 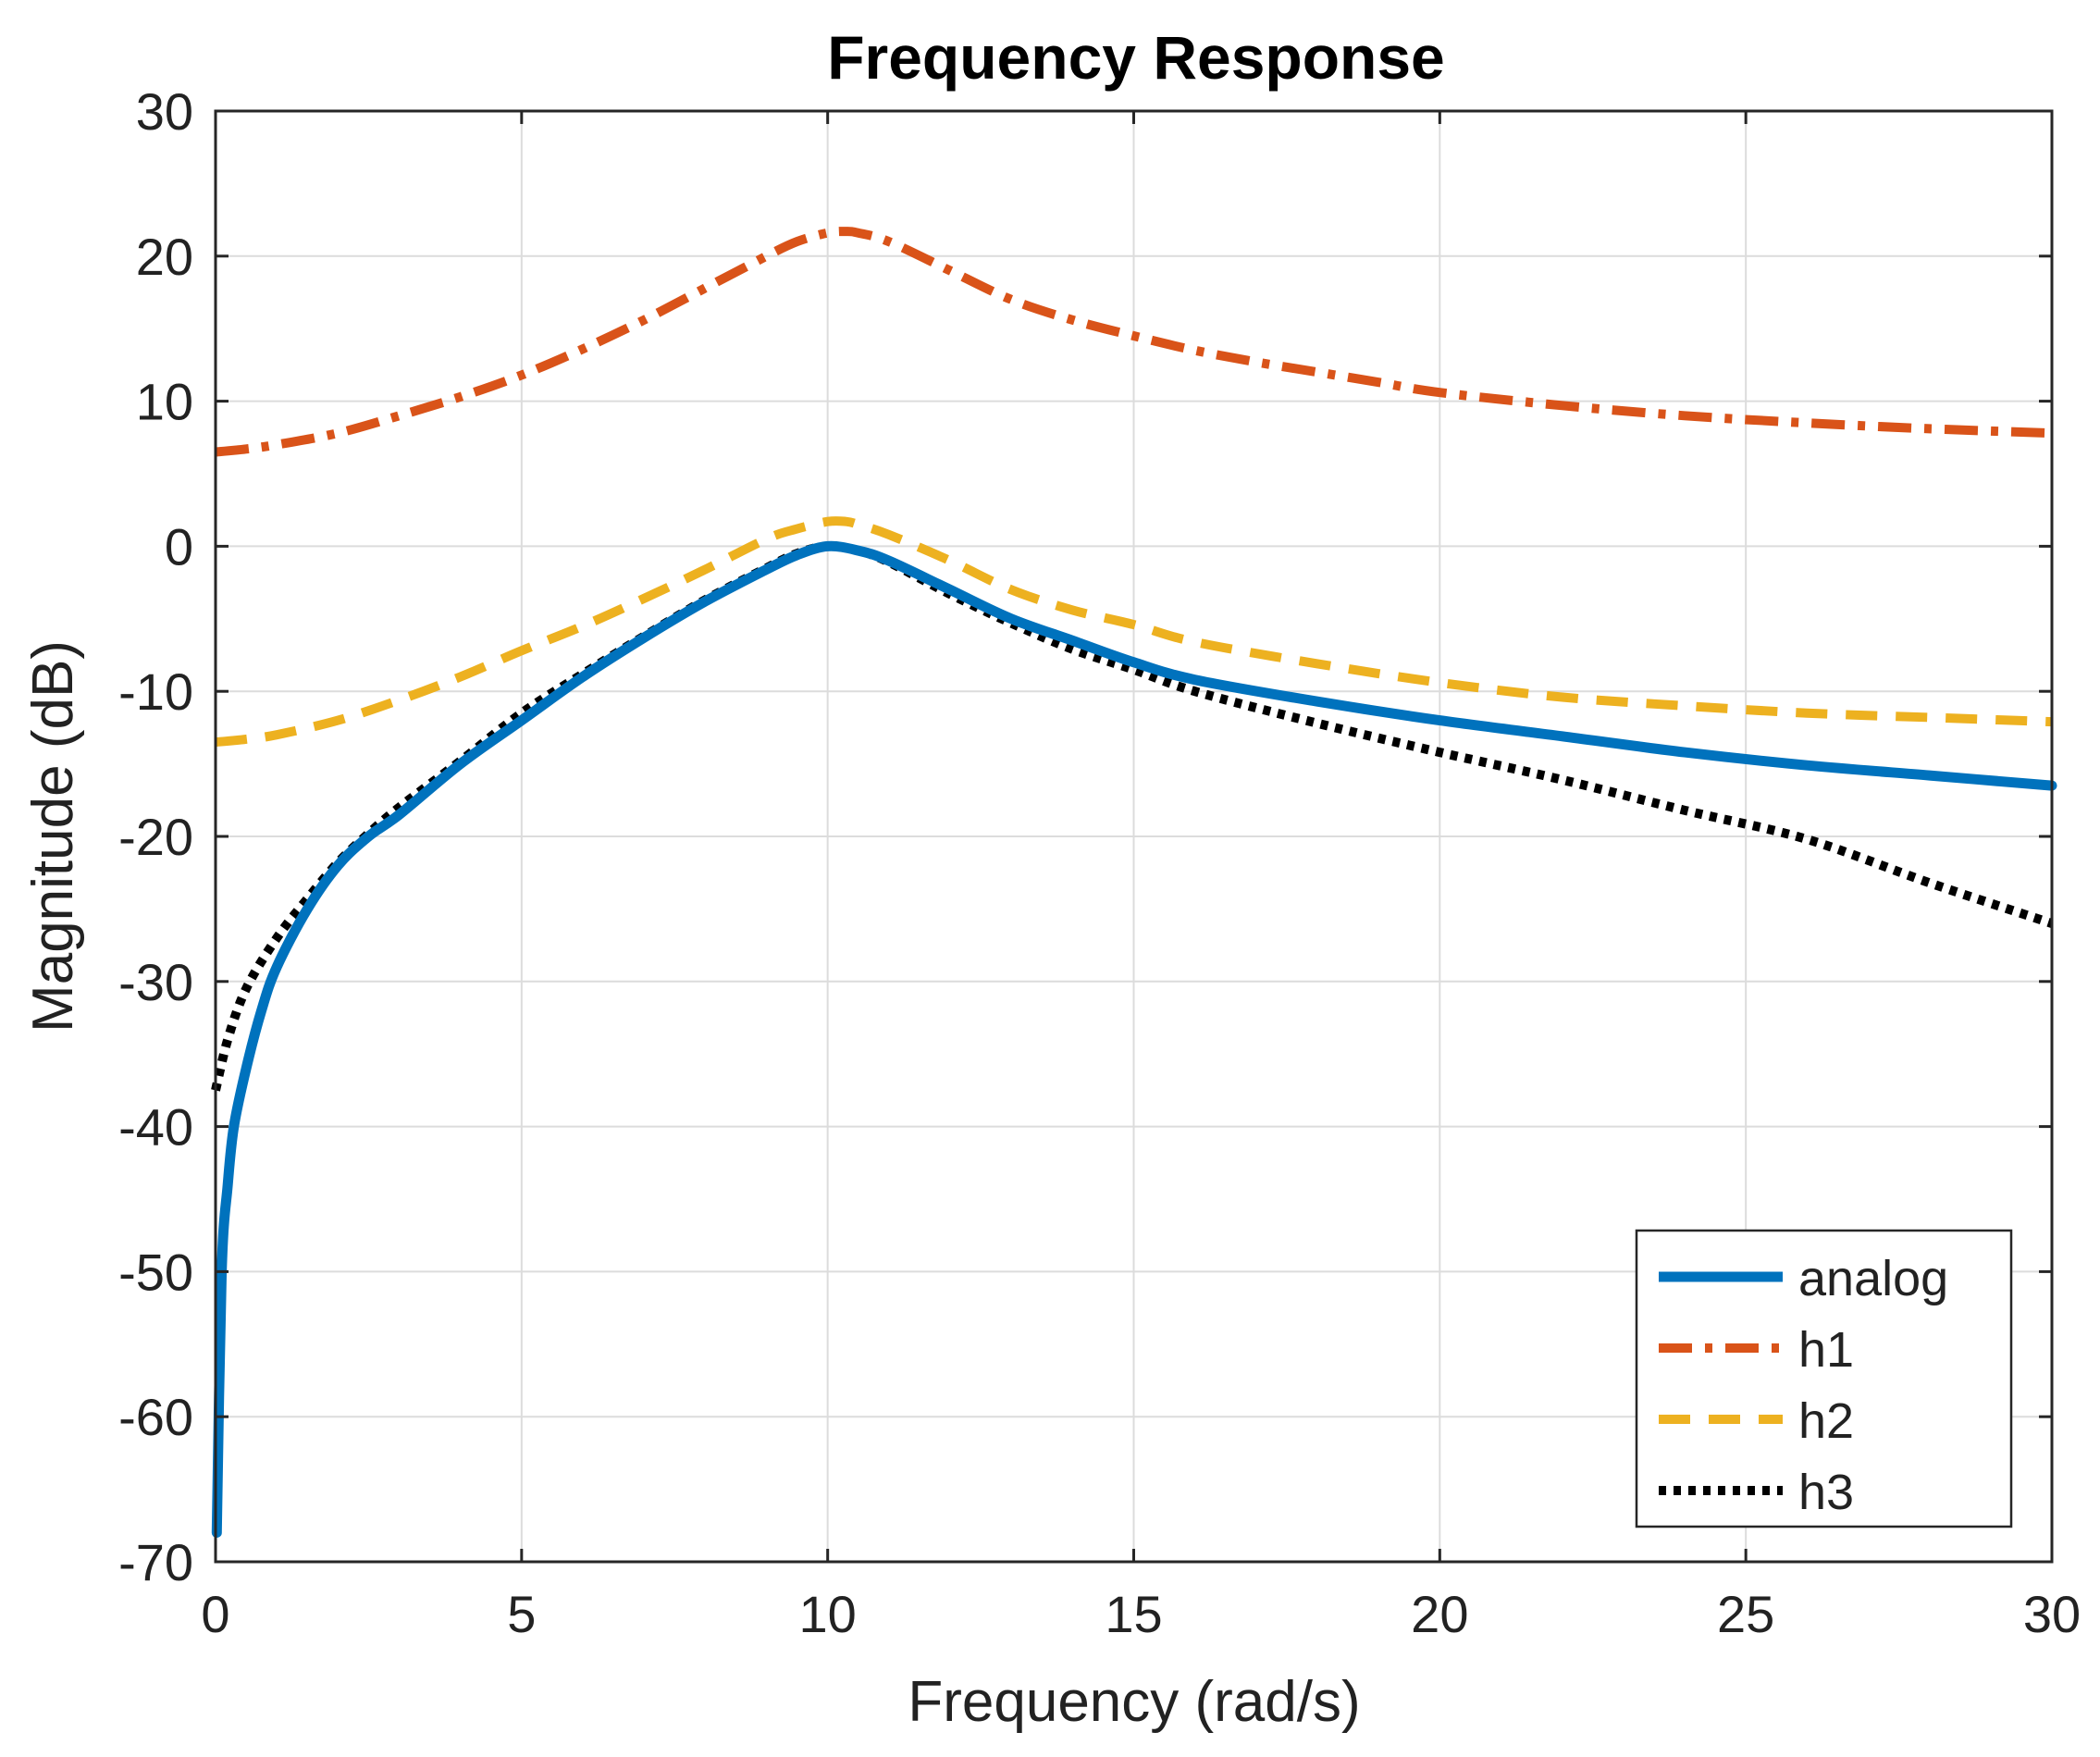 I want to click on x-axis-label: Frequency (rad/s), so click(x=1134, y=1702).